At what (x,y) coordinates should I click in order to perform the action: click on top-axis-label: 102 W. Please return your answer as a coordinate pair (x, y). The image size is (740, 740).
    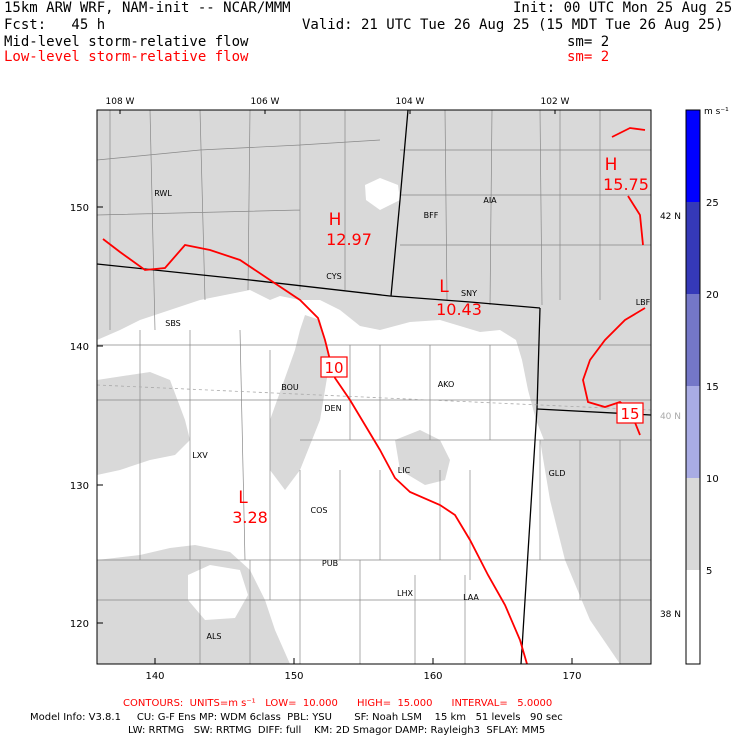
    Looking at the image, I should click on (555, 102).